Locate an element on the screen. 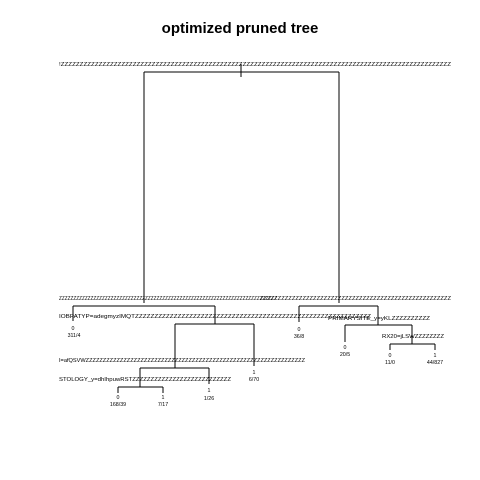  leaf-node: 1 1/26 is located at coordinates (209, 395).